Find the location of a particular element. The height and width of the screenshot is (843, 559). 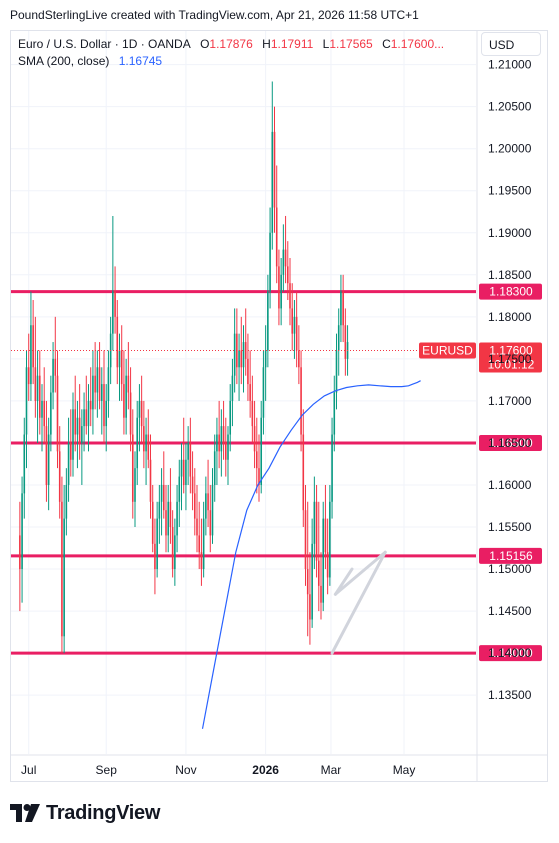

tradingview-logo: TradingView is located at coordinates (85, 813).